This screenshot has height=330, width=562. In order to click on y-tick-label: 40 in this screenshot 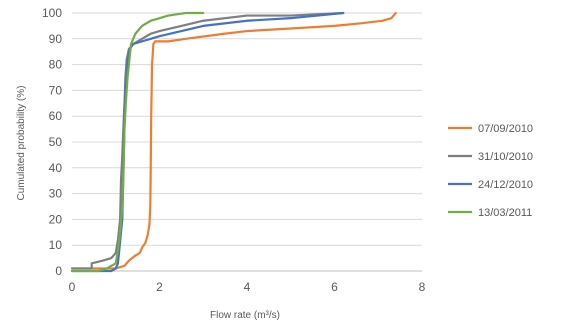, I will do `click(56, 168)`.